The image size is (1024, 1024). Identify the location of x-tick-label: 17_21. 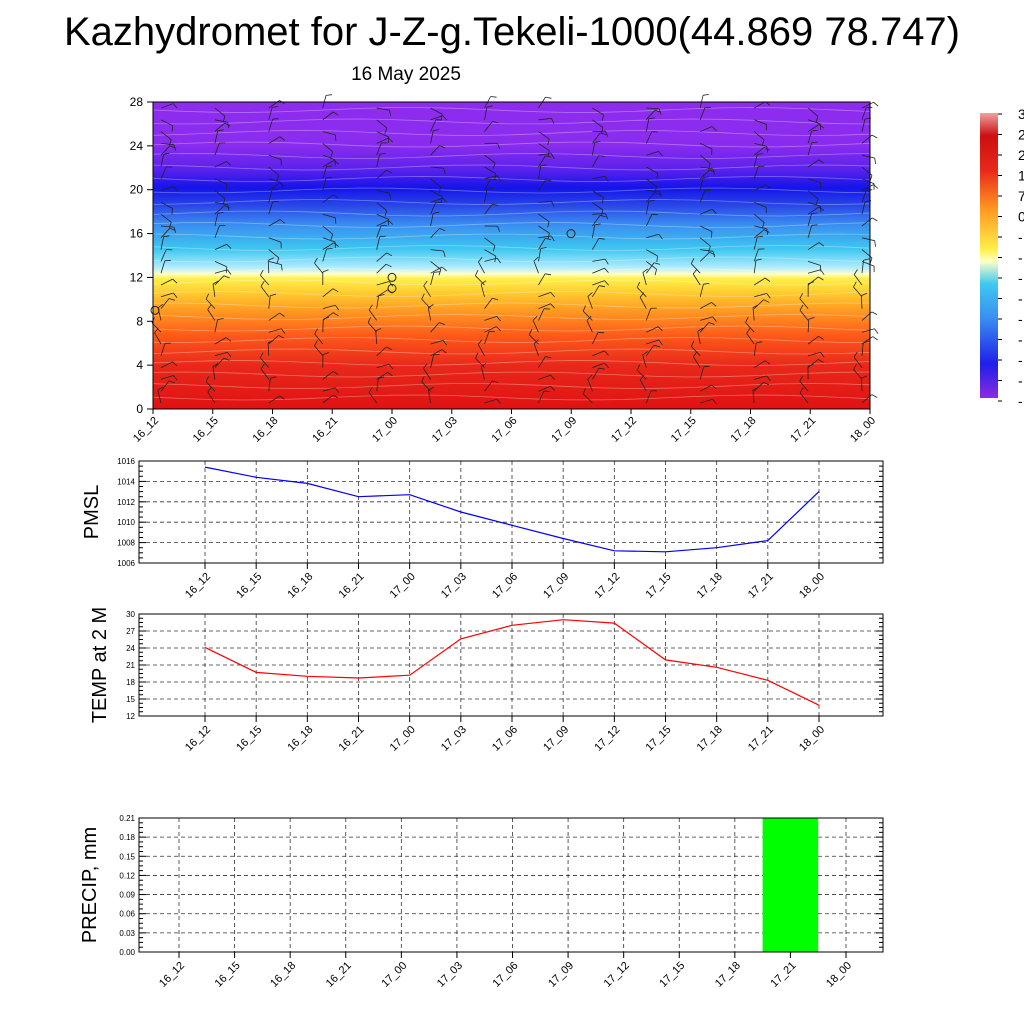
(761, 586).